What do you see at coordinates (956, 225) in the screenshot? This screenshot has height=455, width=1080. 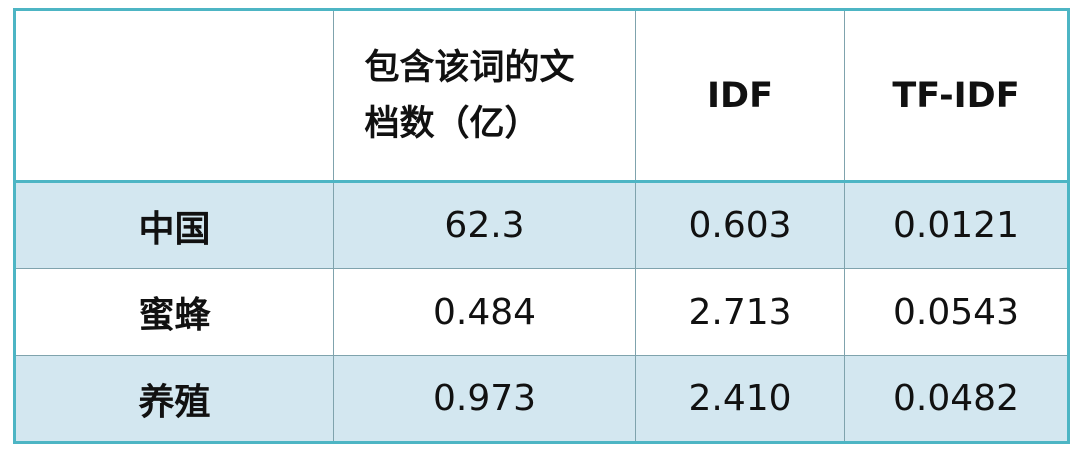 I see `tfidf-cell: 0.0121` at bounding box center [956, 225].